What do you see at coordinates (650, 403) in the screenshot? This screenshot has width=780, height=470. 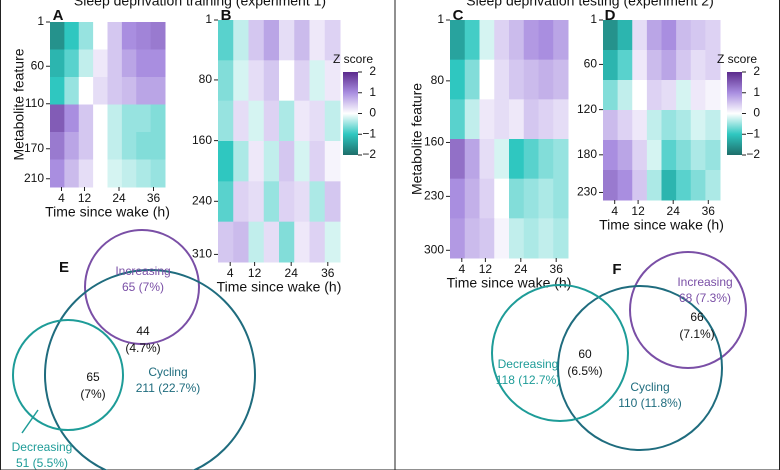 I see `set-count: 110 (11.8%)` at bounding box center [650, 403].